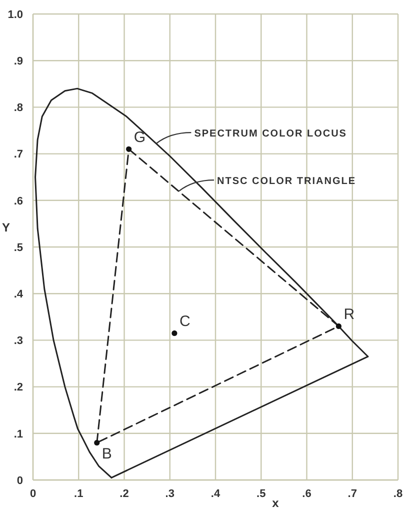  Describe the element at coordinates (107, 454) in the screenshot. I see `annotation: B` at that location.